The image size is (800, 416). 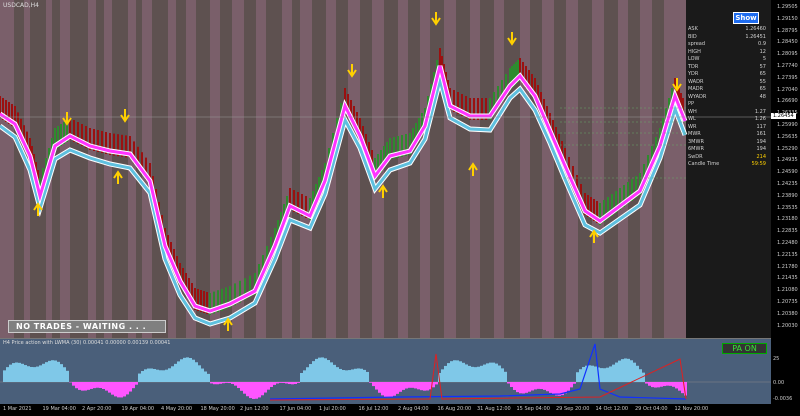 What do you see at coordinates (694, 134) in the screenshot?
I see `info-key: MWR` at bounding box center [694, 134].